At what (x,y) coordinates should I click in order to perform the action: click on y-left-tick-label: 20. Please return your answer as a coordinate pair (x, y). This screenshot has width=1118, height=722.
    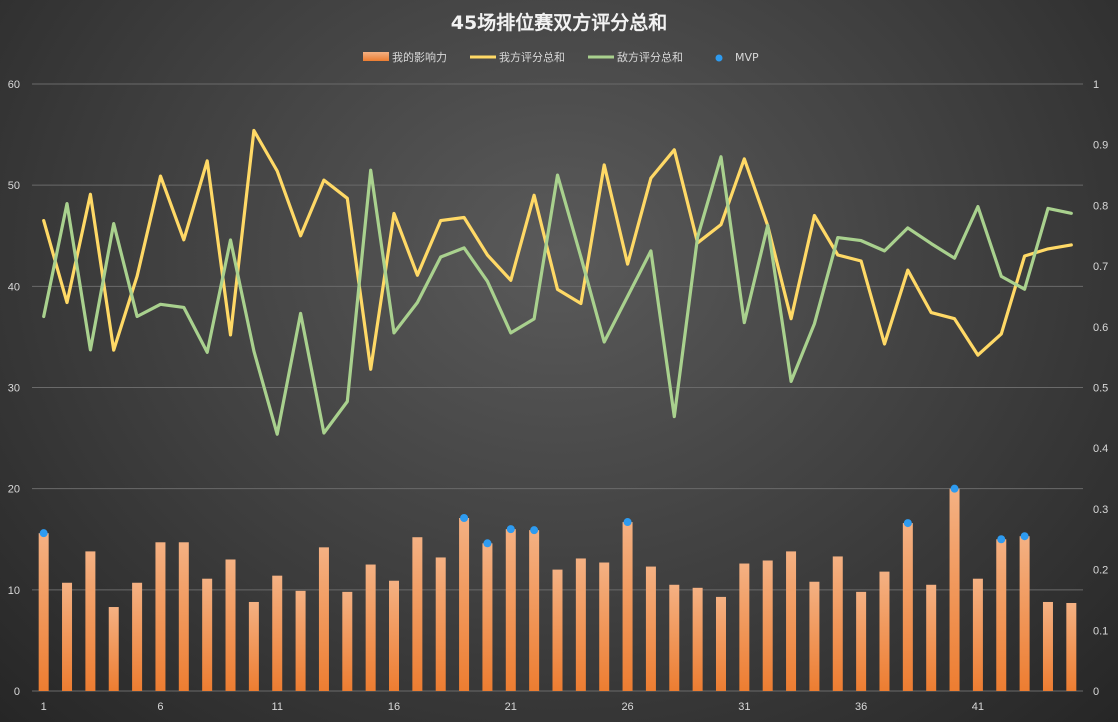
    Looking at the image, I should click on (14, 490).